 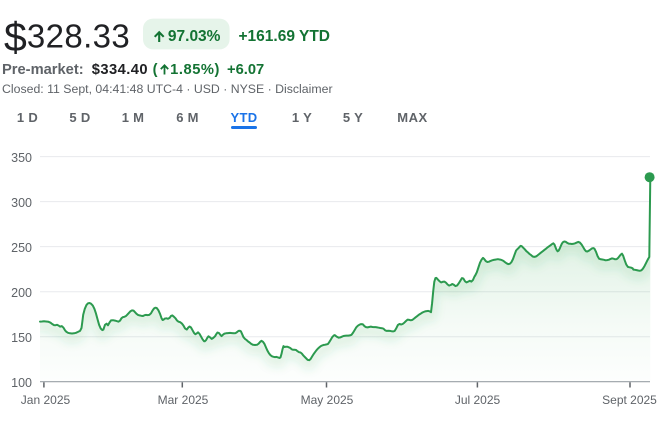 What do you see at coordinates (21, 338) in the screenshot?
I see `svg-text: 150` at bounding box center [21, 338].